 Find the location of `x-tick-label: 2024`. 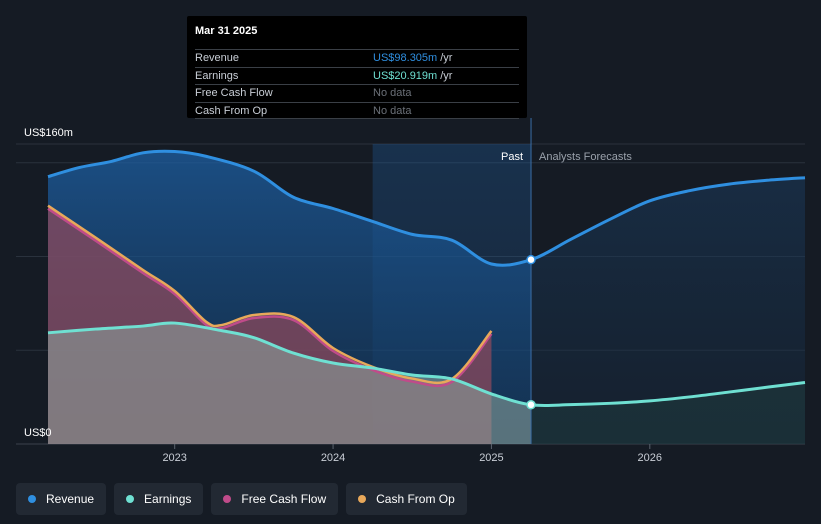

x-tick-label: 2024 is located at coordinates (333, 458).